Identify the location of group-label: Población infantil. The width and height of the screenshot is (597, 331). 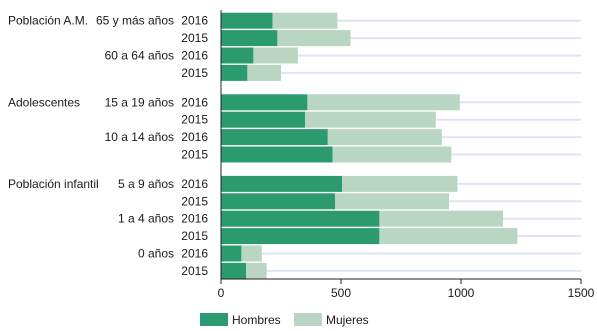
(53, 184).